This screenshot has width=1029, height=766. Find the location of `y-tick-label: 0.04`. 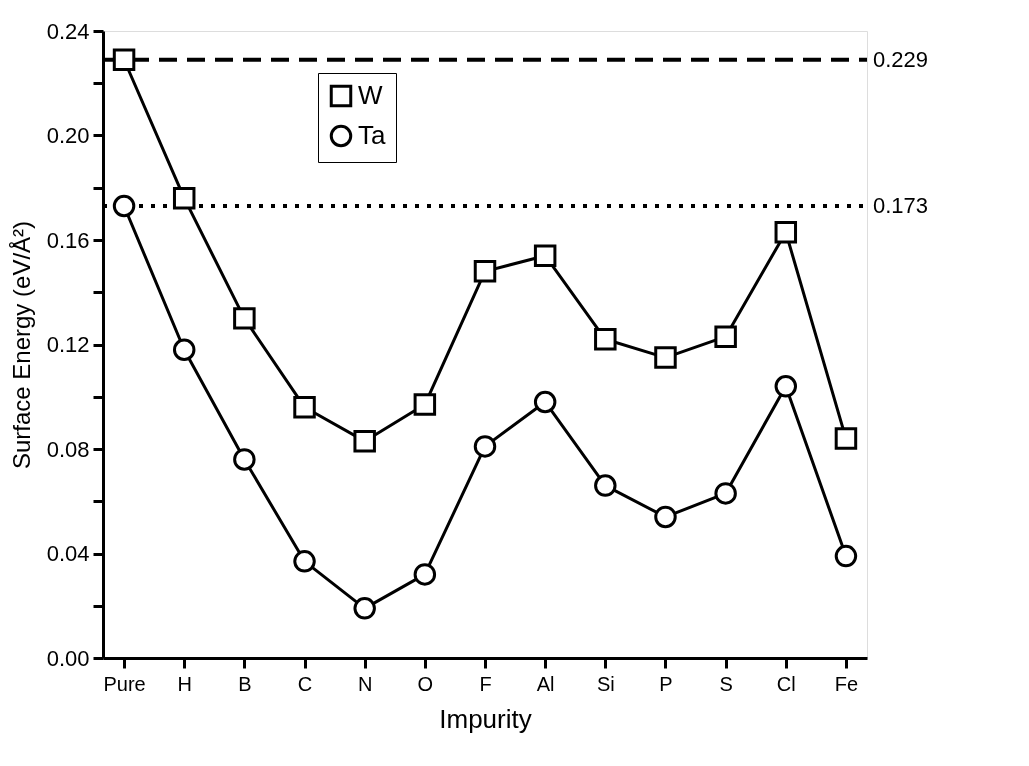

y-tick-label: 0.04 is located at coordinates (68, 553).